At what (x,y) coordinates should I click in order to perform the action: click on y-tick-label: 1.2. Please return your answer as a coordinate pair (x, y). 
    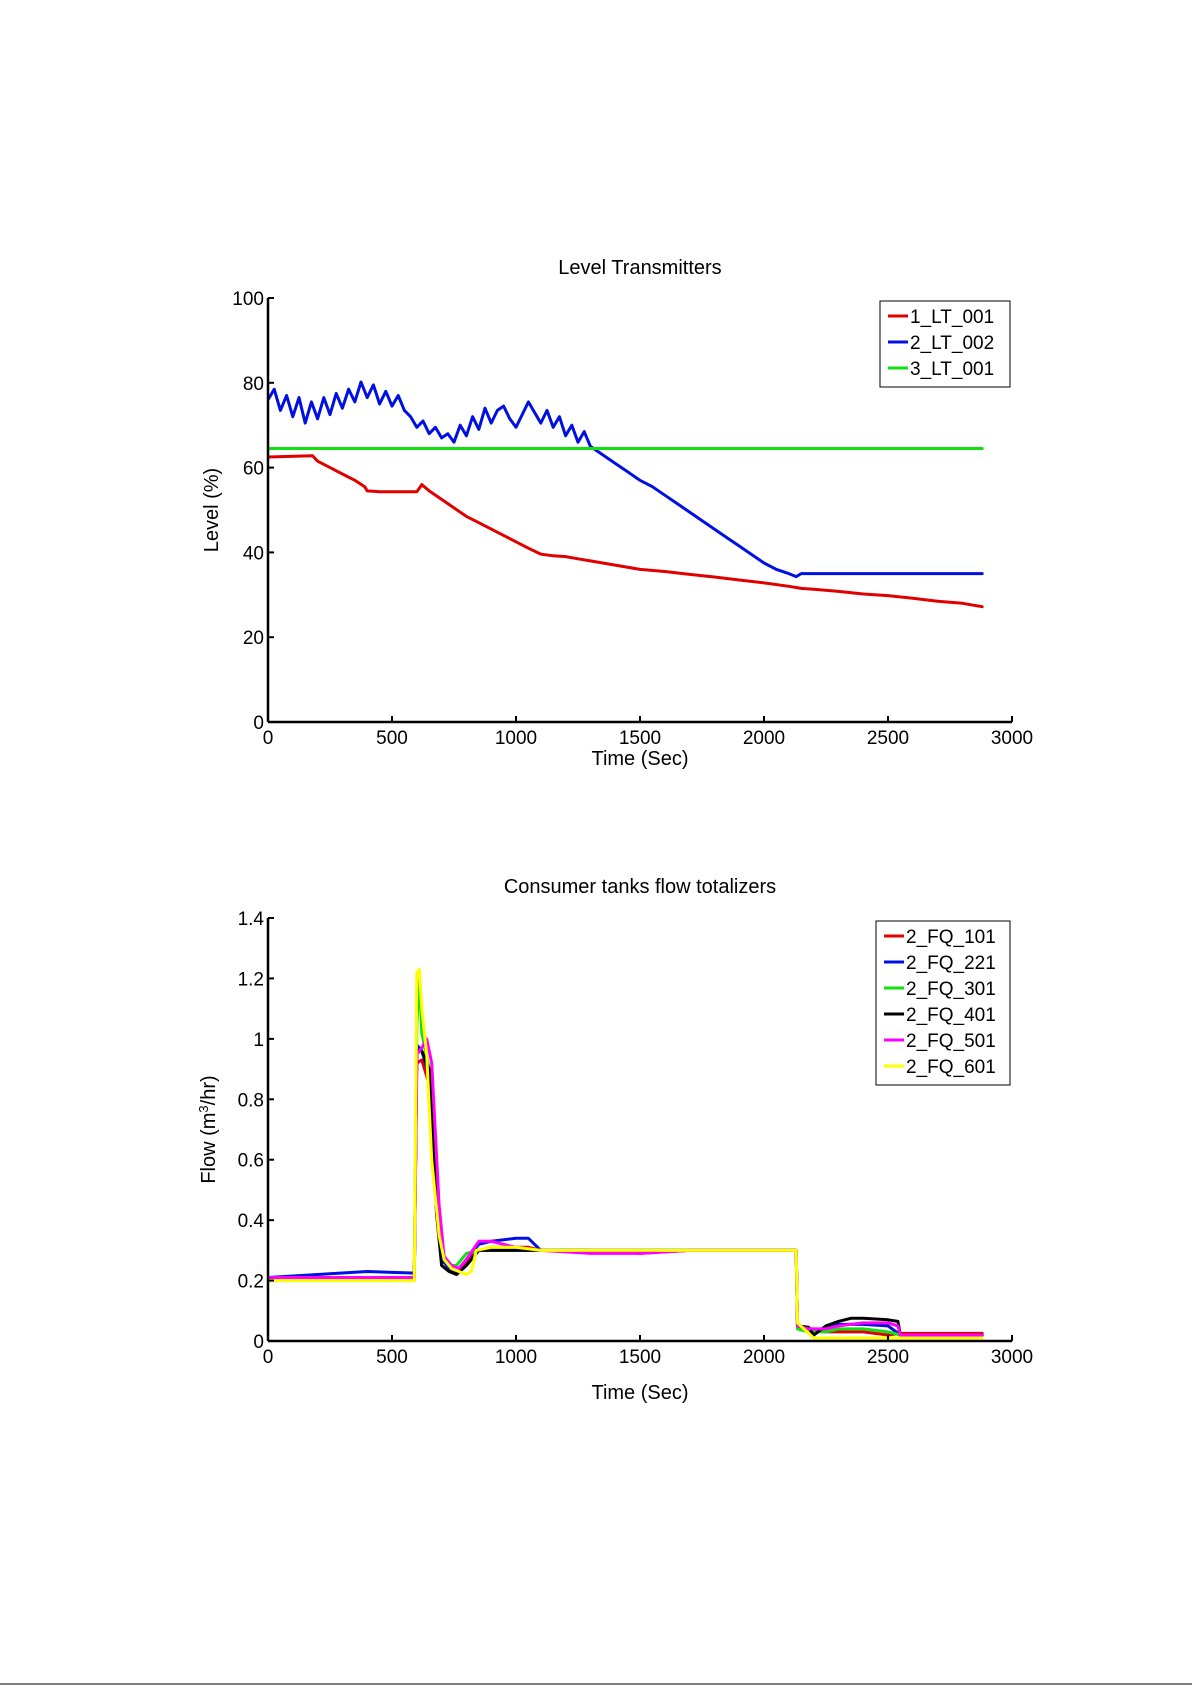
    Looking at the image, I should click on (251, 979).